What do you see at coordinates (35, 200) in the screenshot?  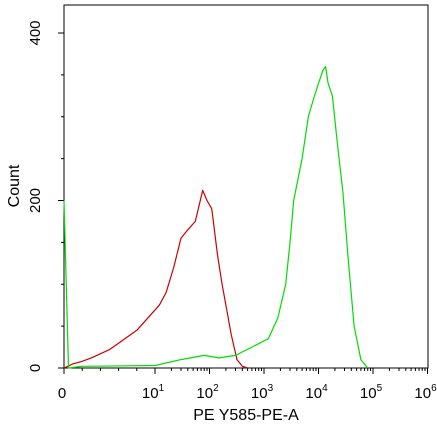 I see `y-tick-label: 200` at bounding box center [35, 200].